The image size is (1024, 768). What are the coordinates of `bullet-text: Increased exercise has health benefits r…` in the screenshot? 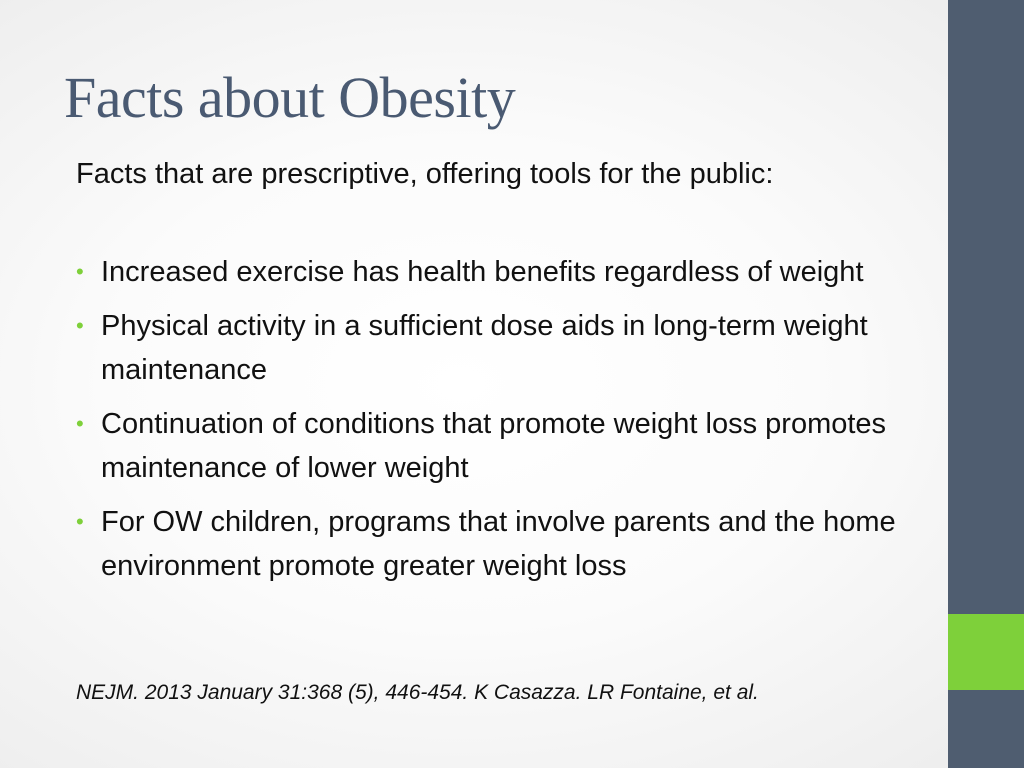 It's located at (482, 272).